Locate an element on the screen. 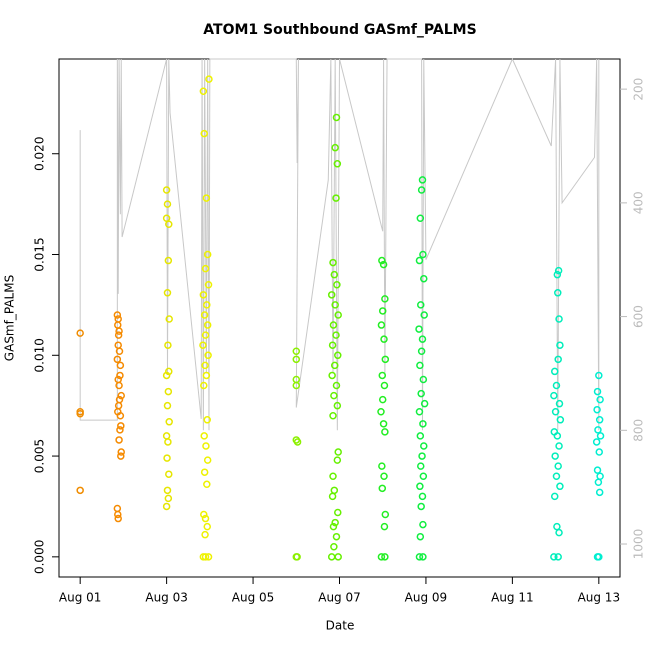  y2-tick-label: 200 is located at coordinates (639, 89).